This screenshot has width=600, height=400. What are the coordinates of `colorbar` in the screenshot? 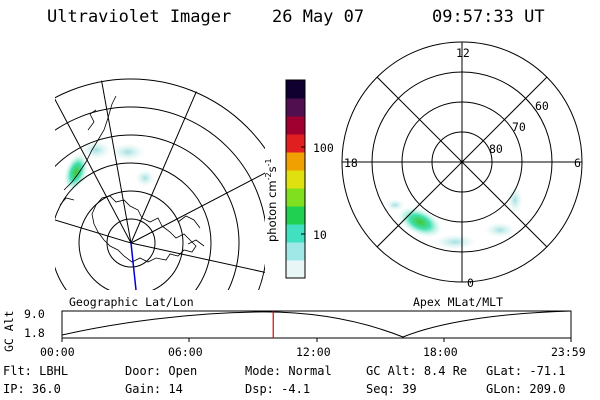 It's located at (295, 179).